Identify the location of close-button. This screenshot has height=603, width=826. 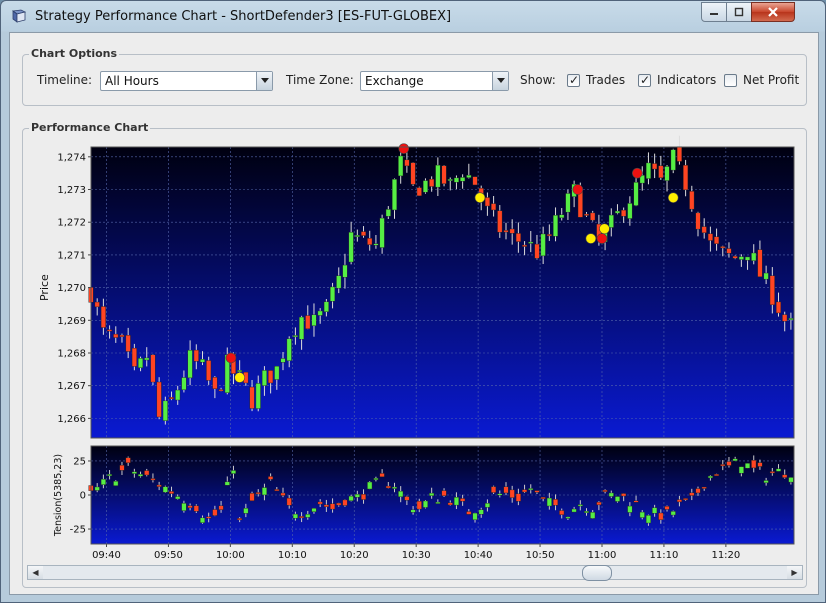
(773, 12).